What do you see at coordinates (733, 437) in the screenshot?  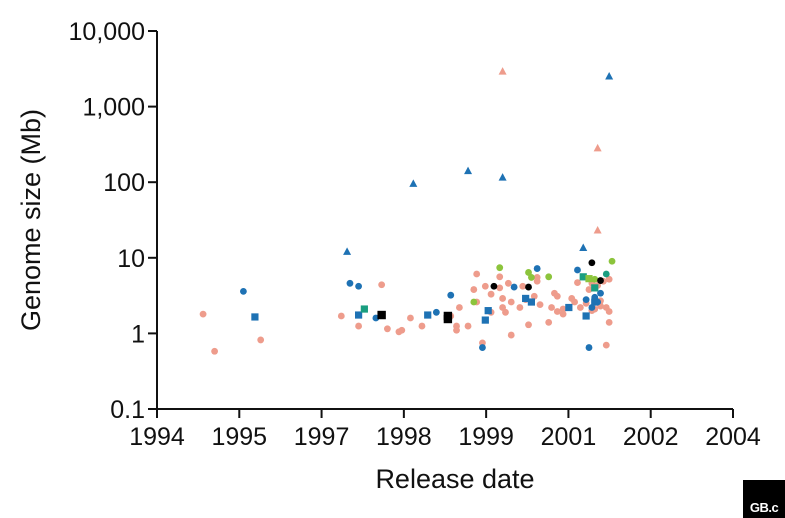 I see `x-tick-label: 2004` at bounding box center [733, 437].